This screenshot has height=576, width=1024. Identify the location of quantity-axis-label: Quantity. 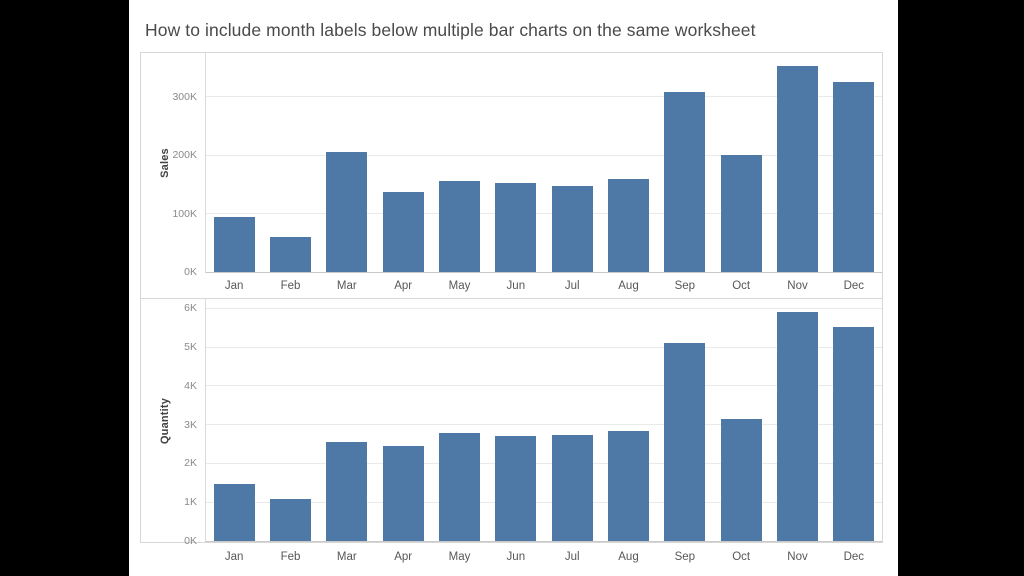
(165, 420).